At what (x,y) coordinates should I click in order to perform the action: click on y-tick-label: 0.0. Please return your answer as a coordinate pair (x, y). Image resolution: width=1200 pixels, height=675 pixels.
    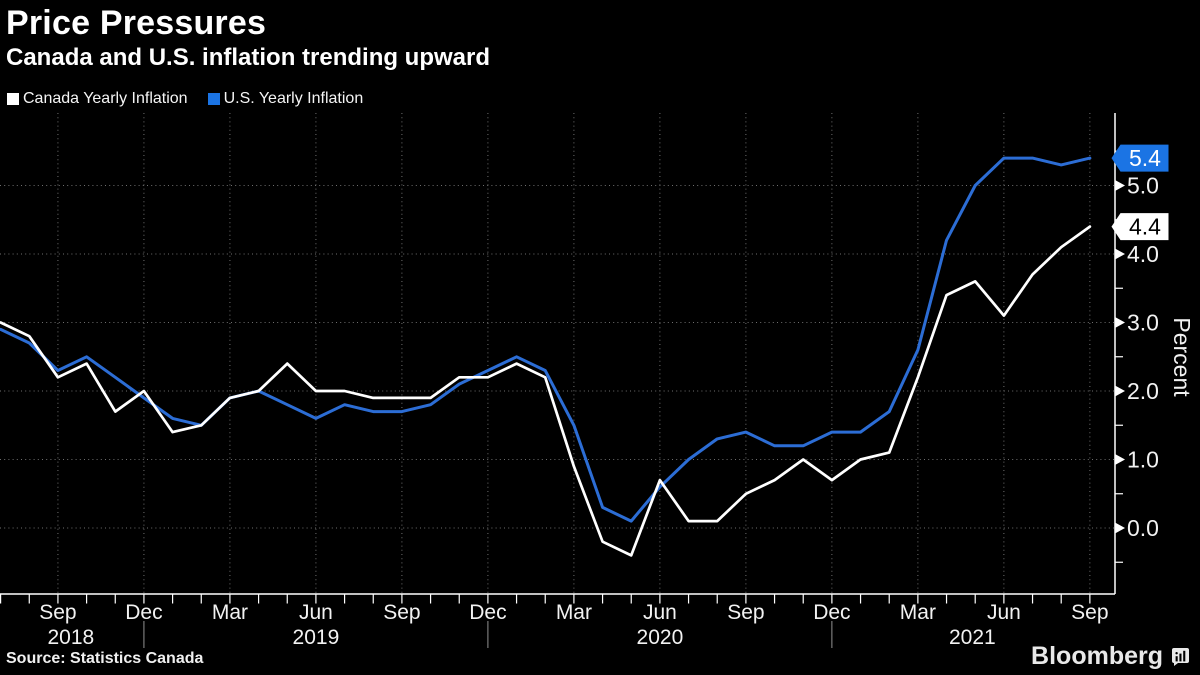
    Looking at the image, I should click on (1143, 528).